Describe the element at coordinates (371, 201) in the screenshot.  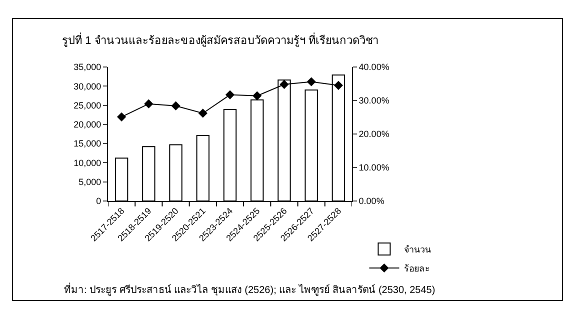
I see `y2-tick-label: 0.00%` at that location.